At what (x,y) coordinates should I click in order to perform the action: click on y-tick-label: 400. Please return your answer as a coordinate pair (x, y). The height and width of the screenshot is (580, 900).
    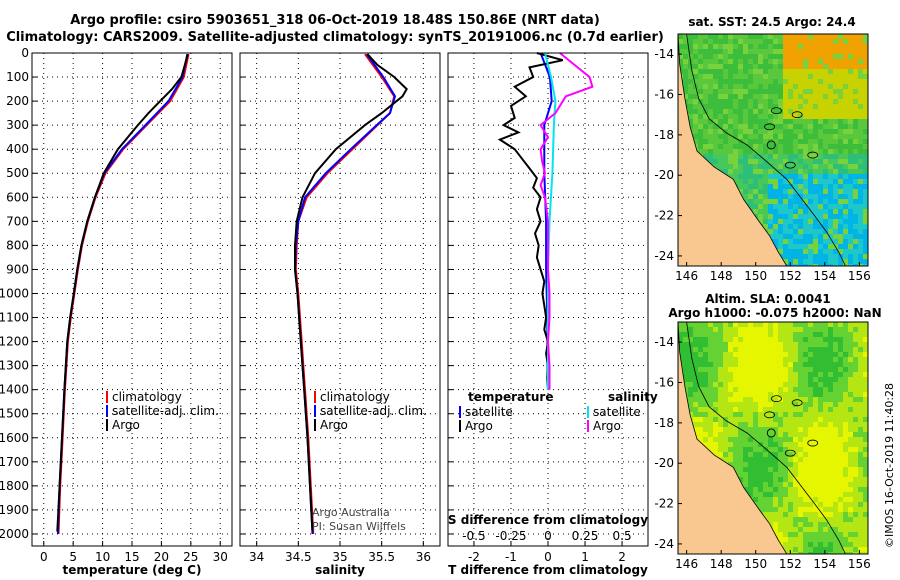
    Looking at the image, I should click on (17, 149).